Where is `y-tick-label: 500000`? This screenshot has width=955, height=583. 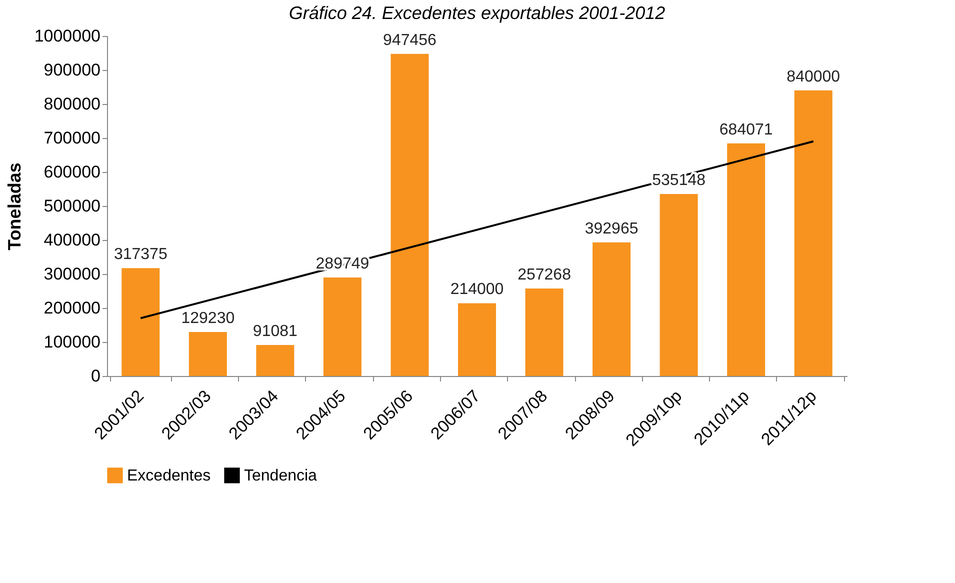 y-tick-label: 500000 is located at coordinates (72, 206).